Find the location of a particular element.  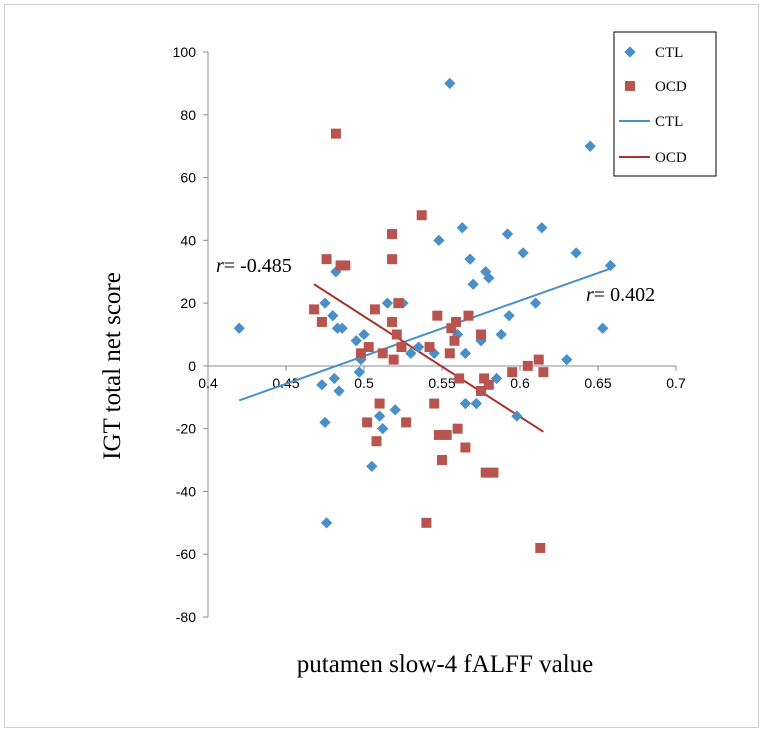

y-tick-label: 100 is located at coordinates (185, 52).